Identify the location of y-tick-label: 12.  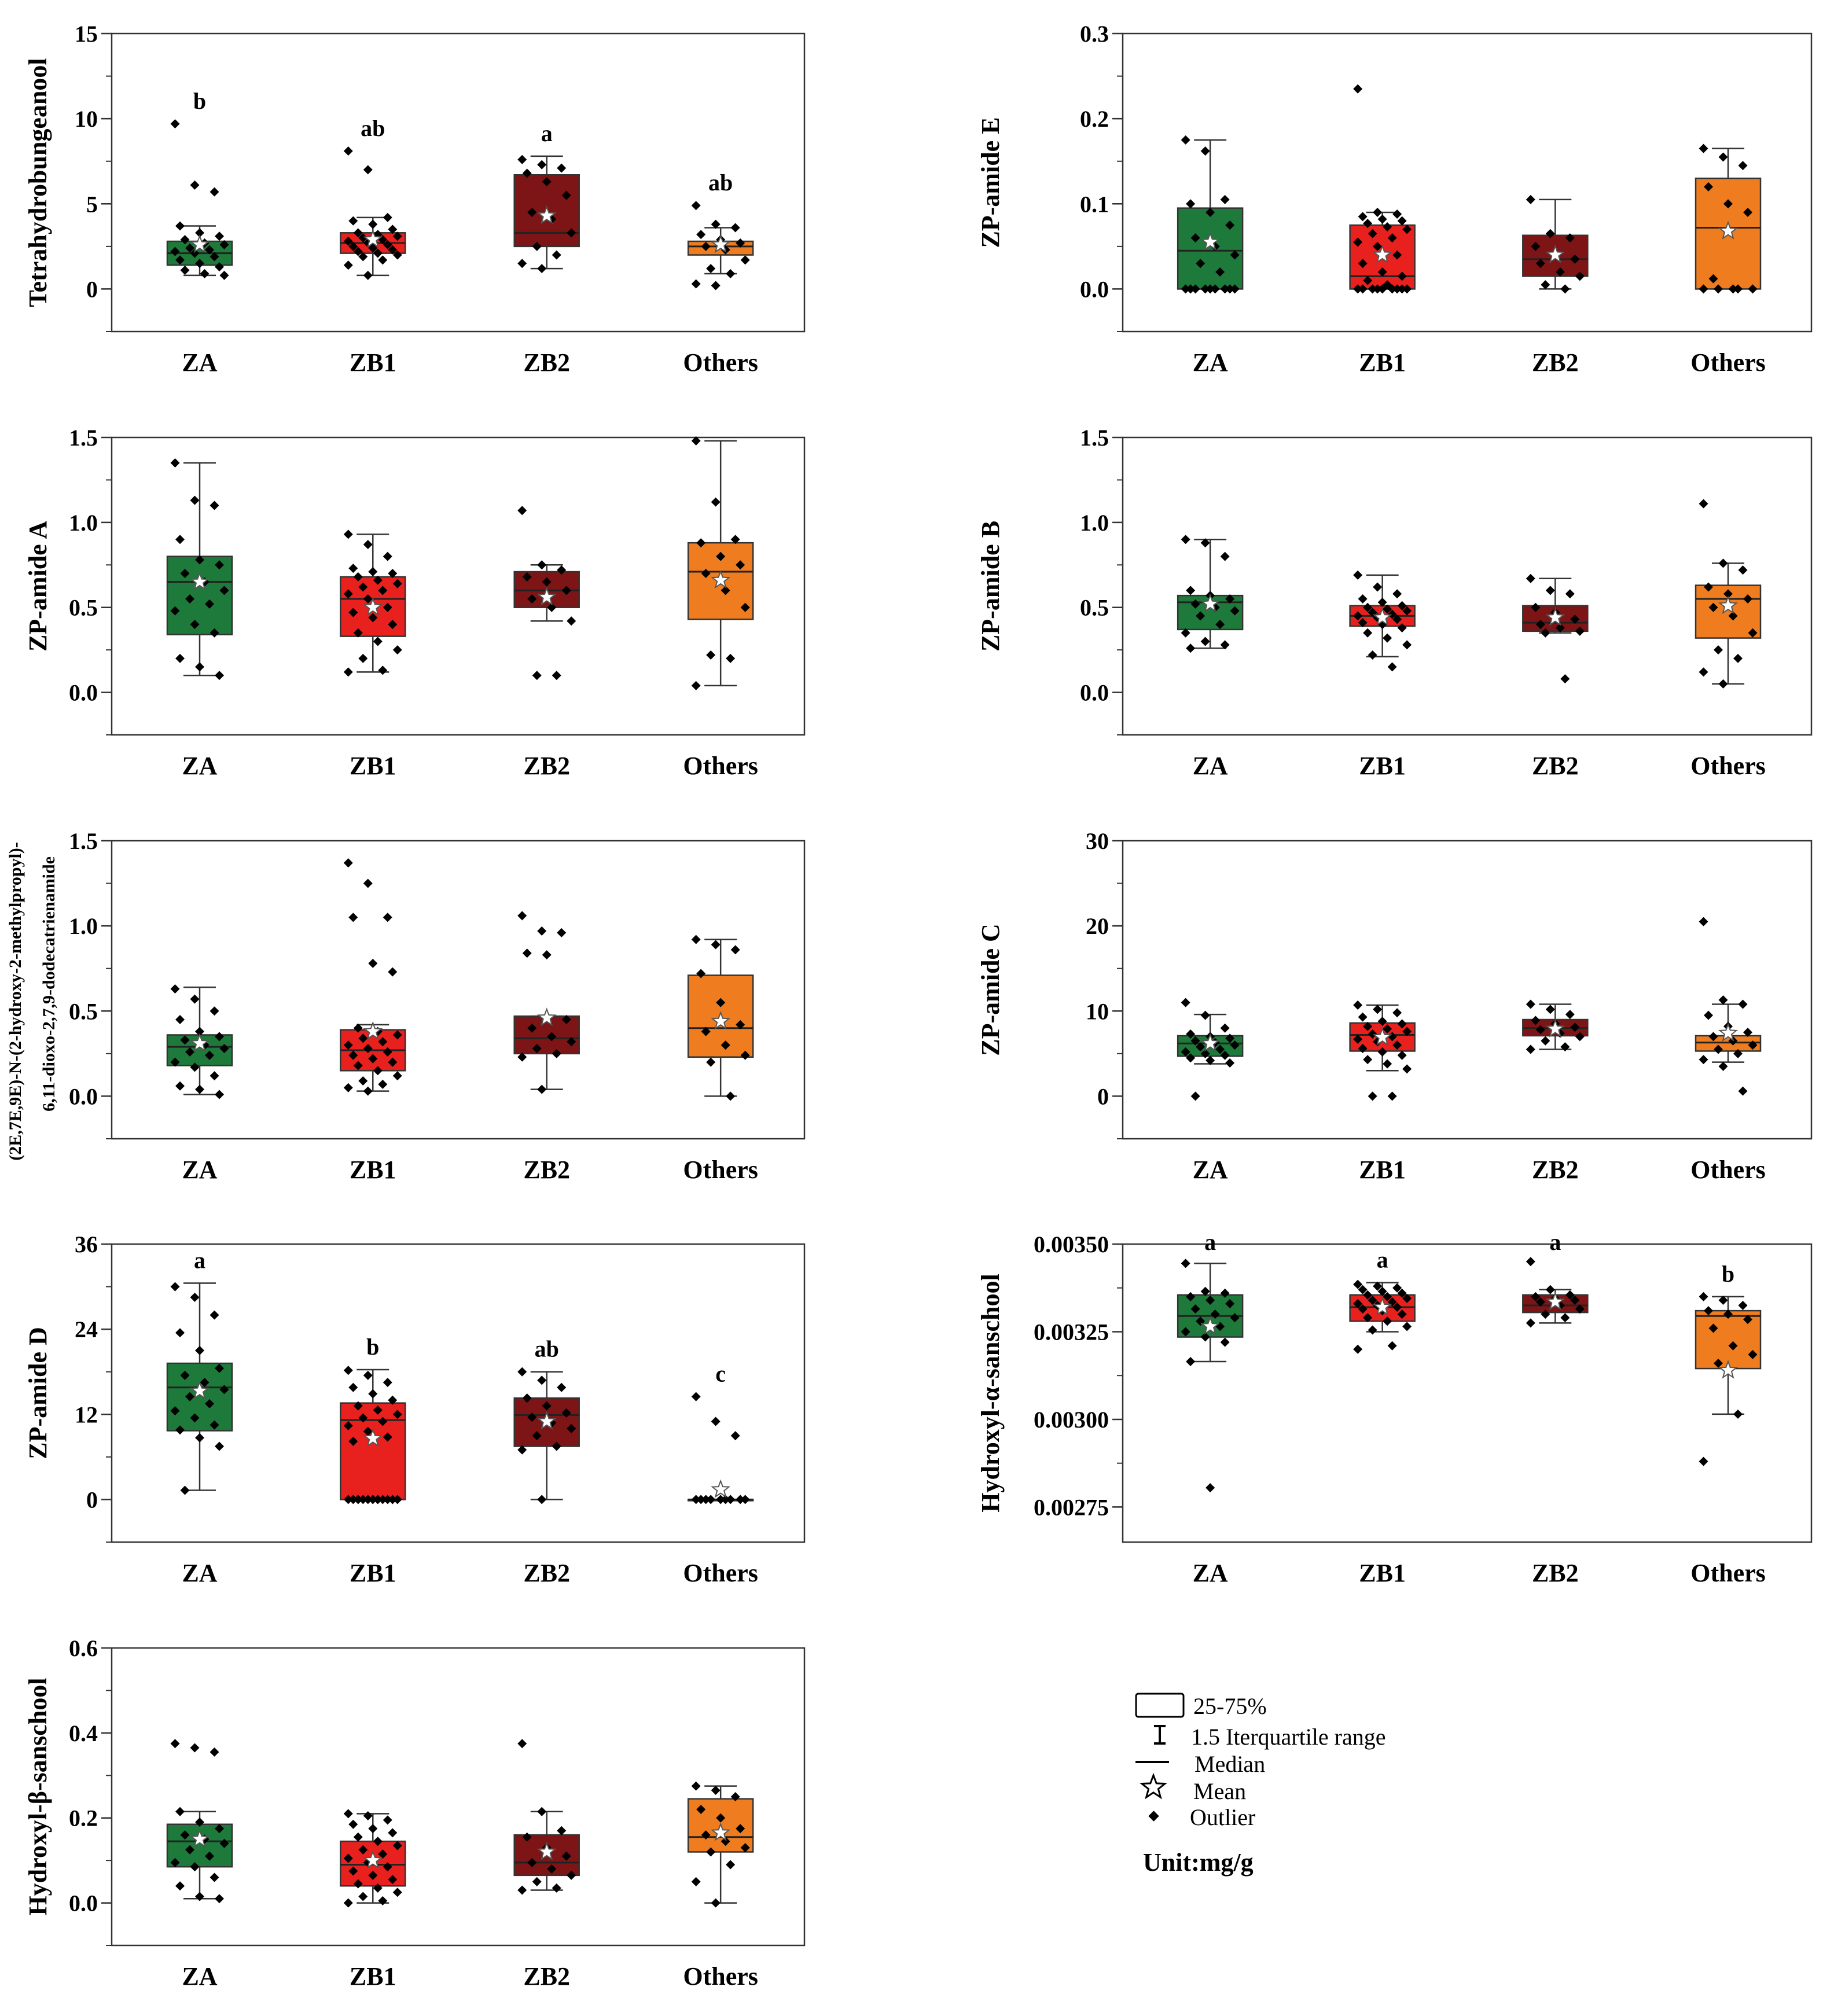
(86, 1414).